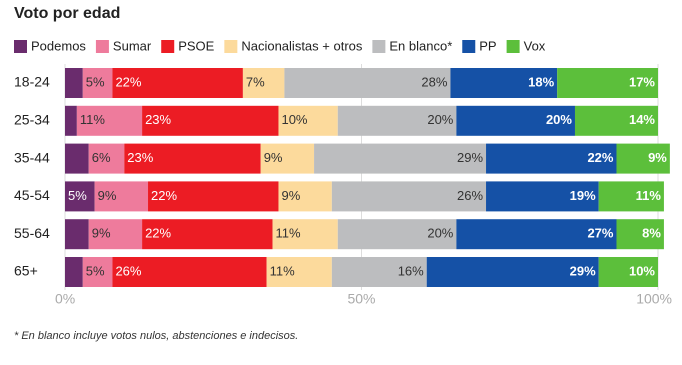 This screenshot has width=682, height=365. What do you see at coordinates (32, 82) in the screenshot?
I see `y-tick-label: 18-24` at bounding box center [32, 82].